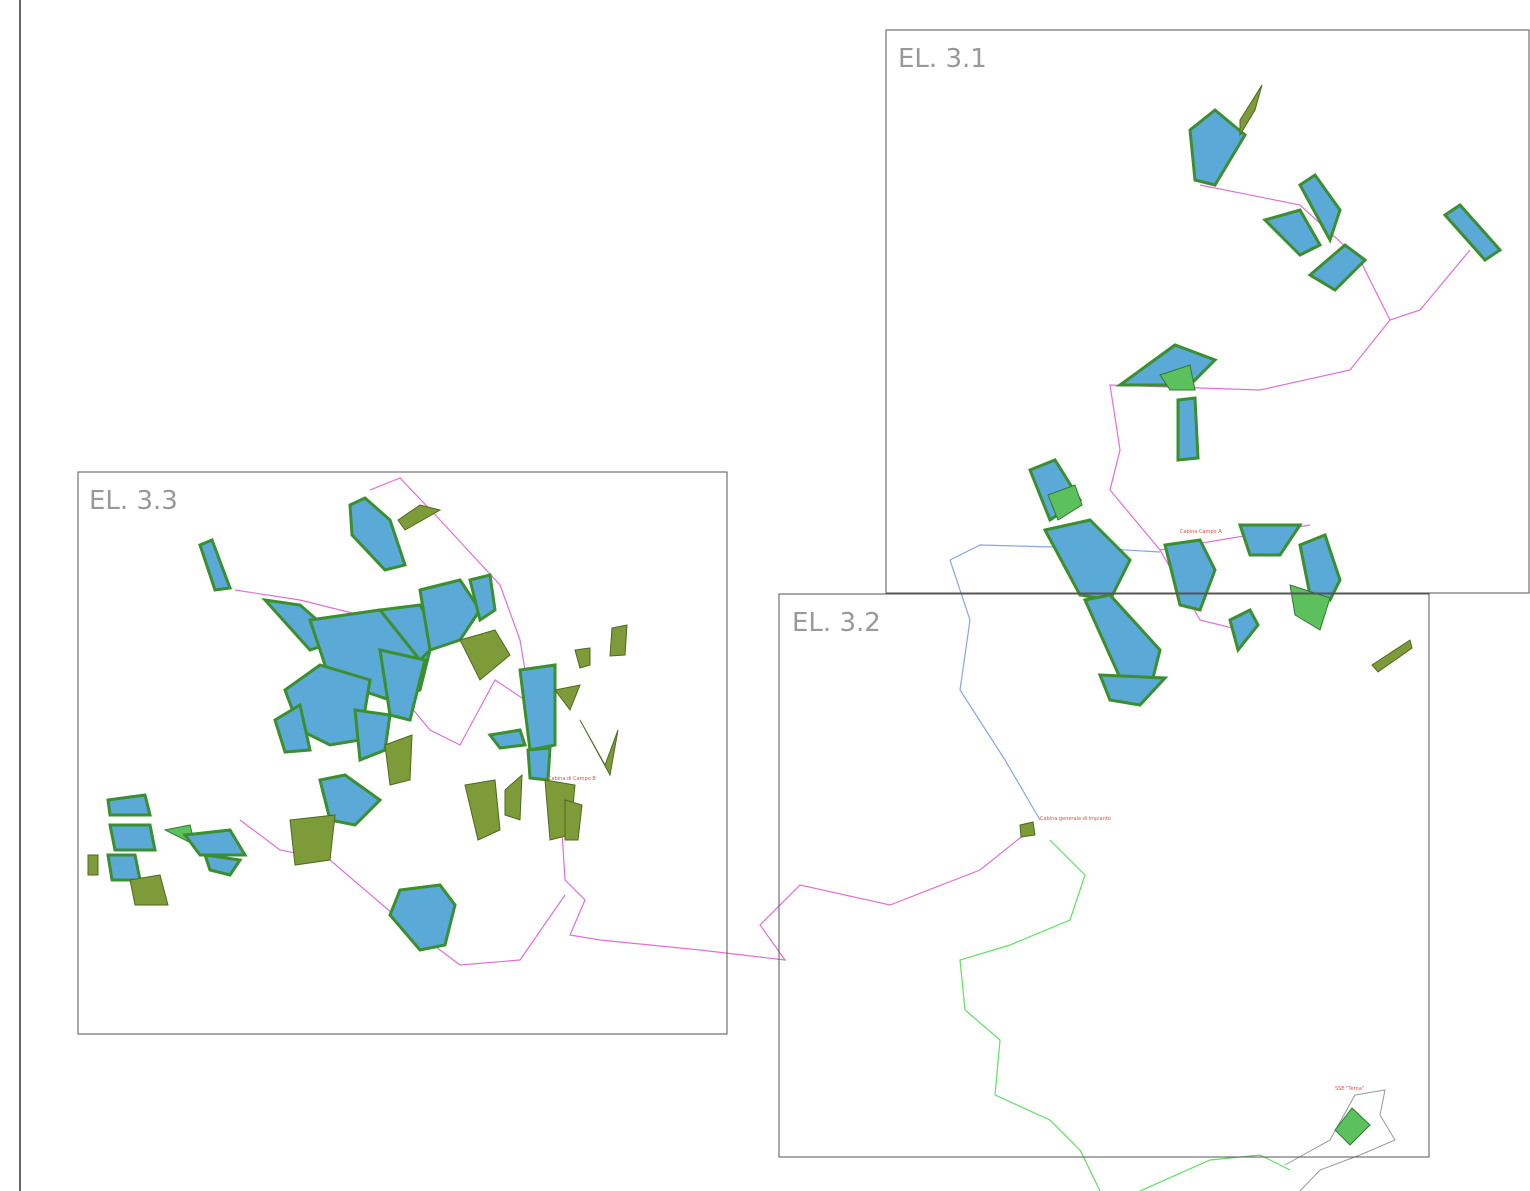 Image resolution: width=1530 pixels, height=1191 pixels. Describe the element at coordinates (1075, 819) in the screenshot. I see `map-label: Cabina generale di impianto` at that location.